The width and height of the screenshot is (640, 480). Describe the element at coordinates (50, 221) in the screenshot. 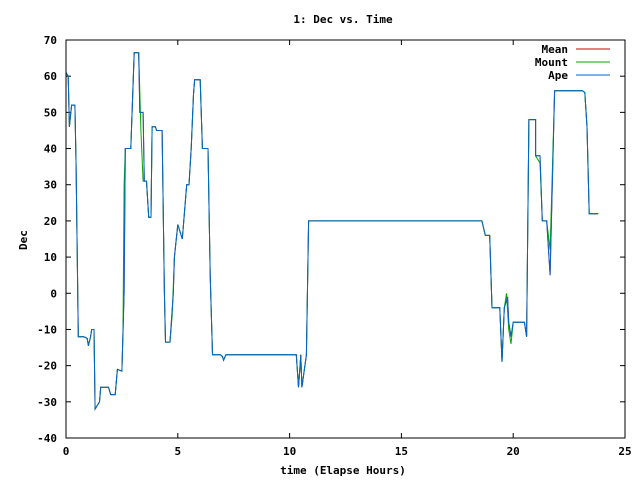

I see `y-tick-label: 20` at that location.